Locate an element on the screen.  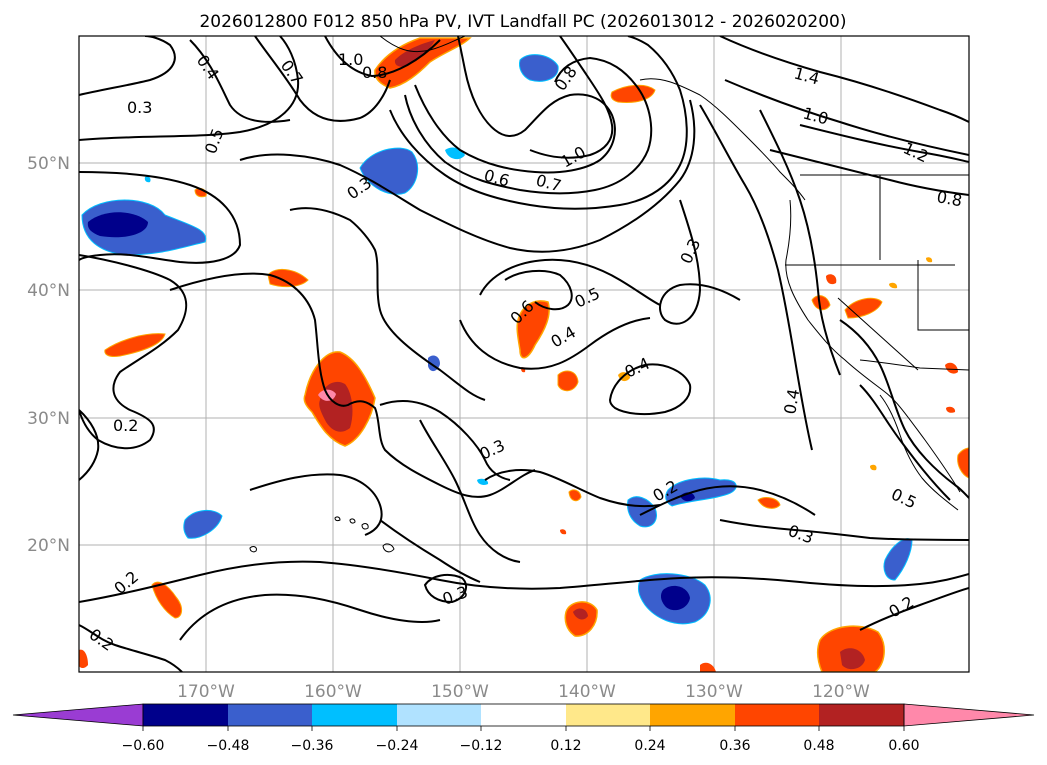
contour-0.3-west-ridge is located at coordinates (160, 217).